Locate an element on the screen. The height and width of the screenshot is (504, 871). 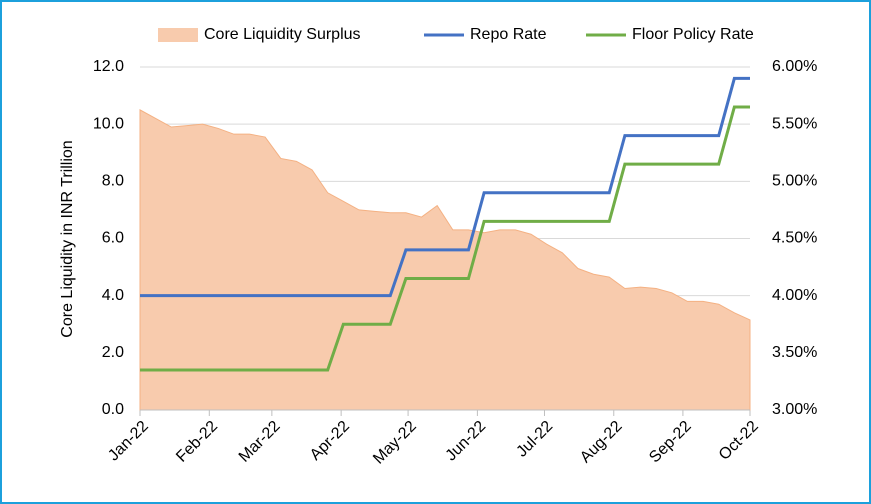
x-tick-label: Jun-22 is located at coordinates (466, 441).